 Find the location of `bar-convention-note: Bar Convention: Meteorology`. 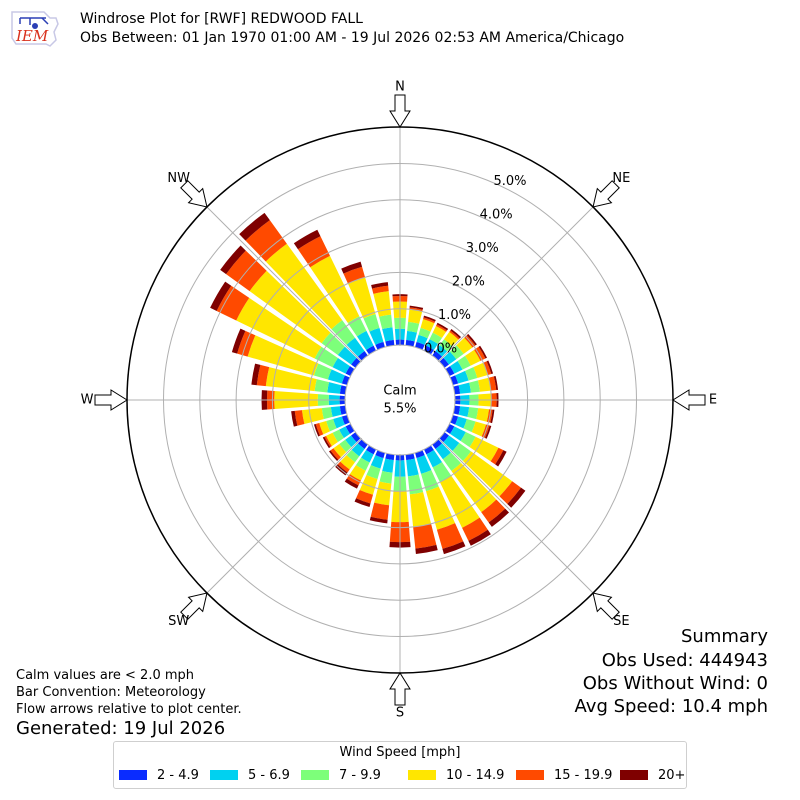

bar-convention-note: Bar Convention: Meteorology is located at coordinates (111, 692).